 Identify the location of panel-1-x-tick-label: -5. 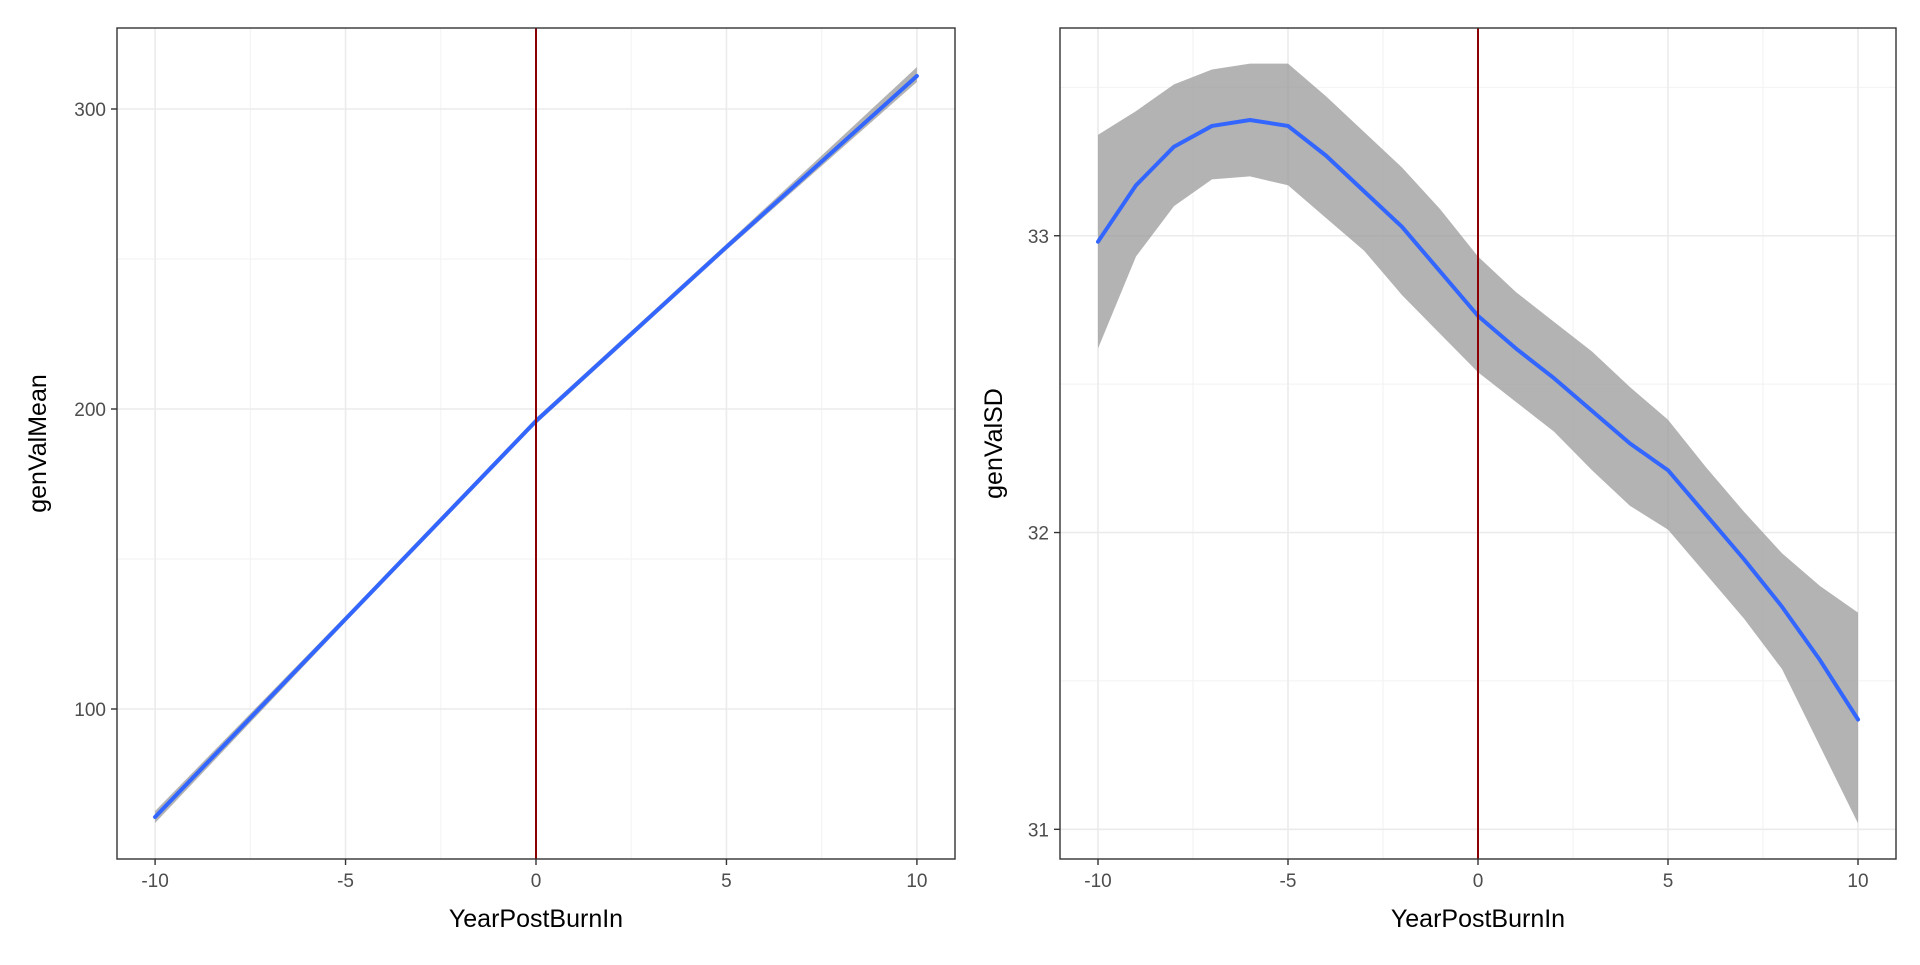
(345, 881).